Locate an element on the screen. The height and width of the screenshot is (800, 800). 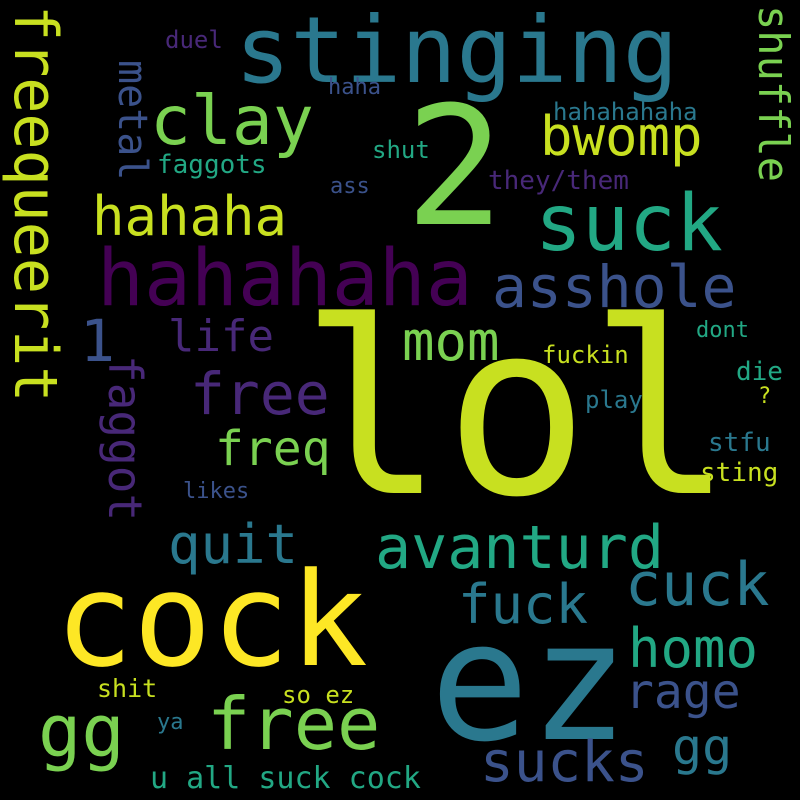
word-play: play is located at coordinates (614, 400).